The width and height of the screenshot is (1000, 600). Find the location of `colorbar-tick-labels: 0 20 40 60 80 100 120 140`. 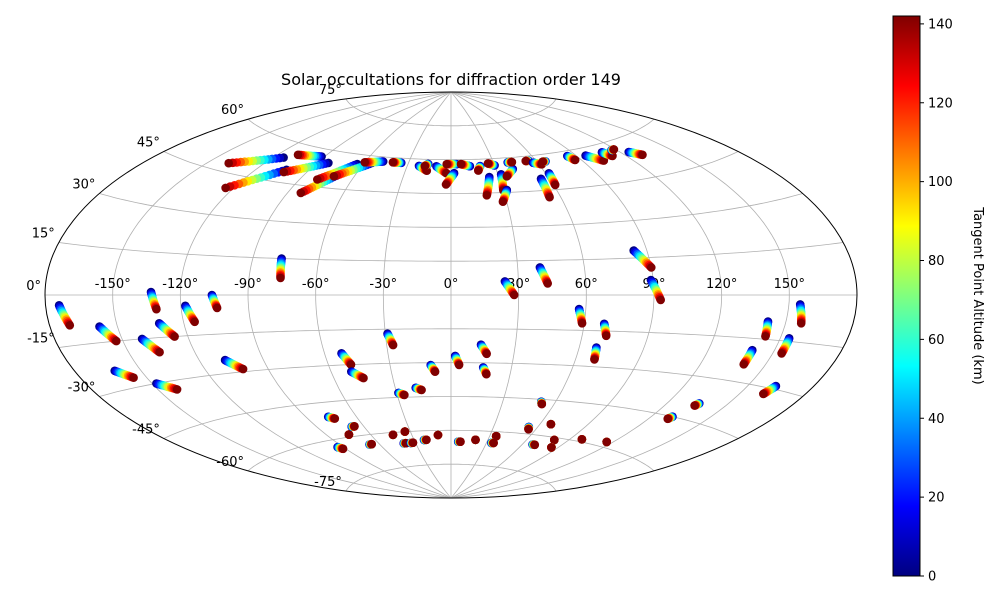

colorbar-tick-labels: 0 20 40 60 80 100 120 140 is located at coordinates (940, 300).